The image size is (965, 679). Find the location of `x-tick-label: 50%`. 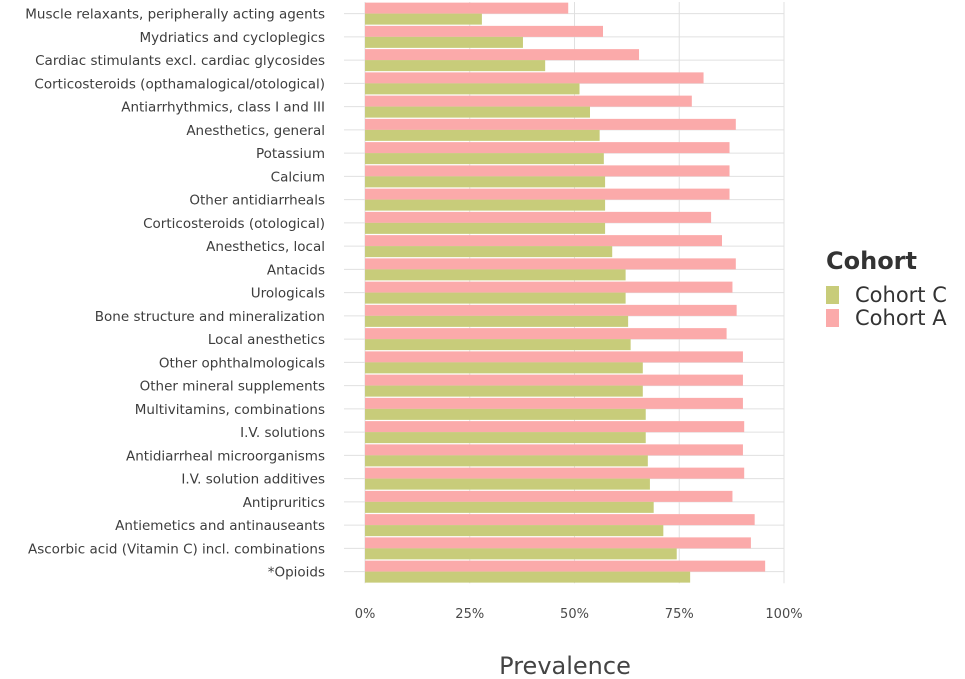

x-tick-label: 50% is located at coordinates (574, 614).